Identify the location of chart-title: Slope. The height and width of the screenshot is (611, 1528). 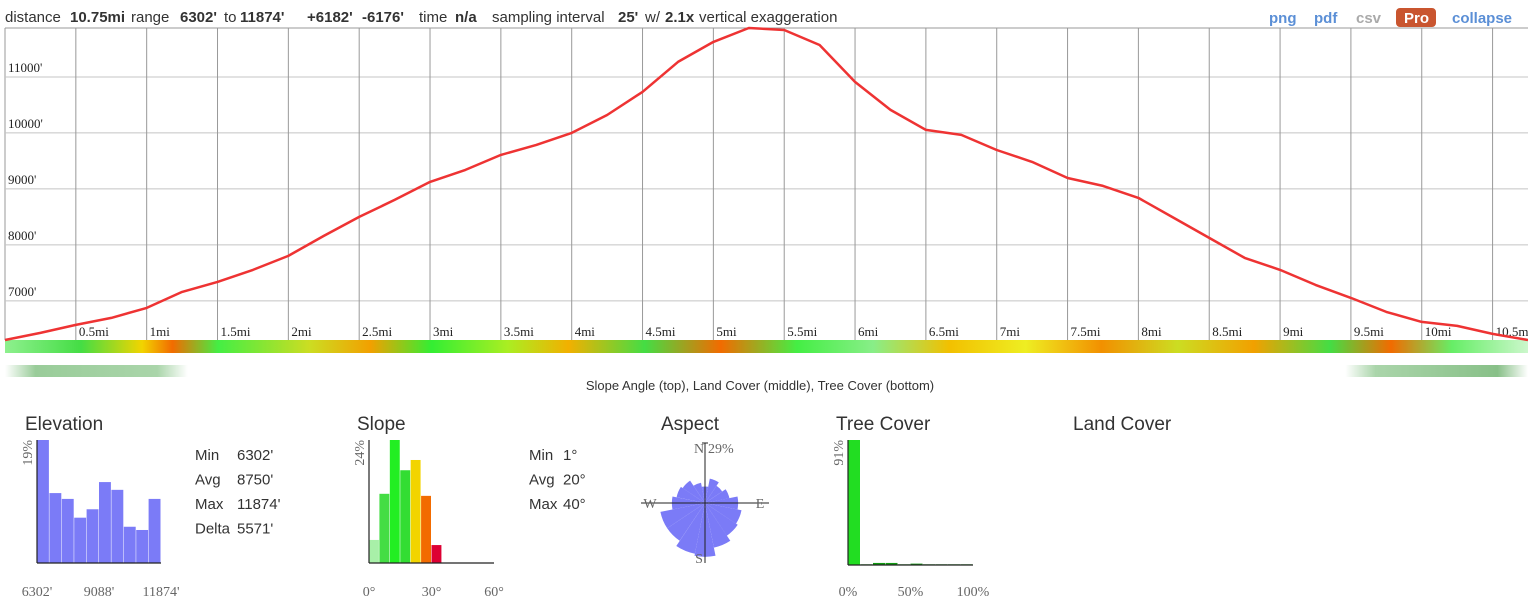
(381, 424).